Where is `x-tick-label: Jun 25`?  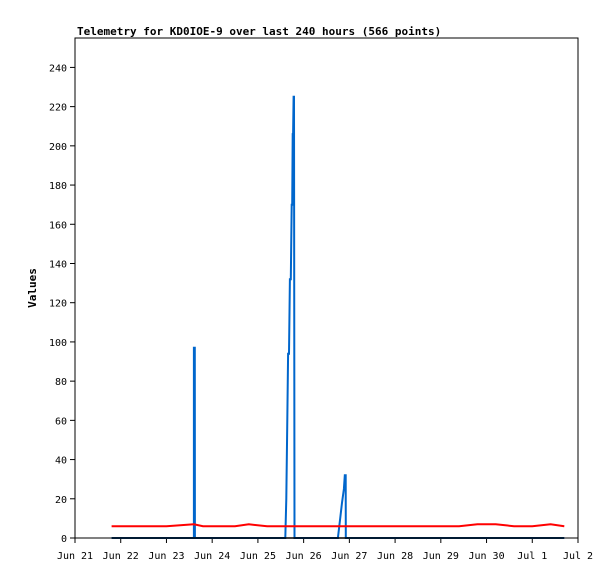
x-tick-label: Jun 25 is located at coordinates (258, 556).